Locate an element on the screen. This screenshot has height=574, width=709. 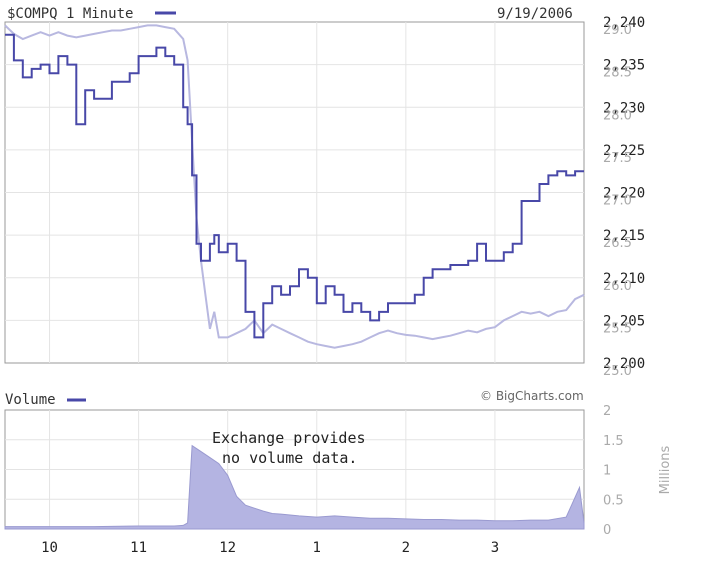
symbol-label: $COMPQ 1 Minute is located at coordinates (70, 14).